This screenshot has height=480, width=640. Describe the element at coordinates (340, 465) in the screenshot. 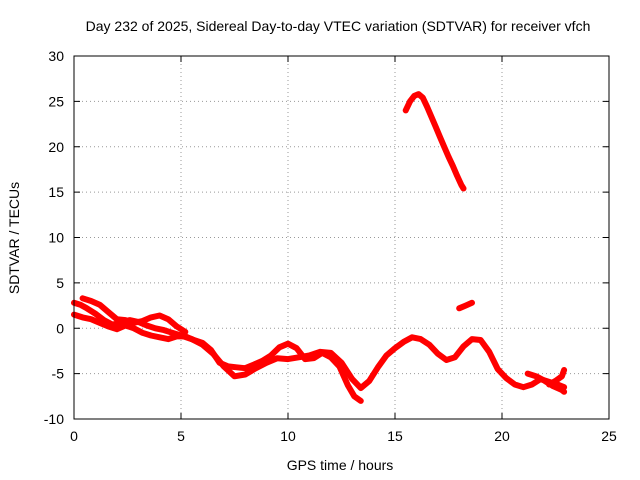

I see `x-axis-label: GPS time / hours` at that location.